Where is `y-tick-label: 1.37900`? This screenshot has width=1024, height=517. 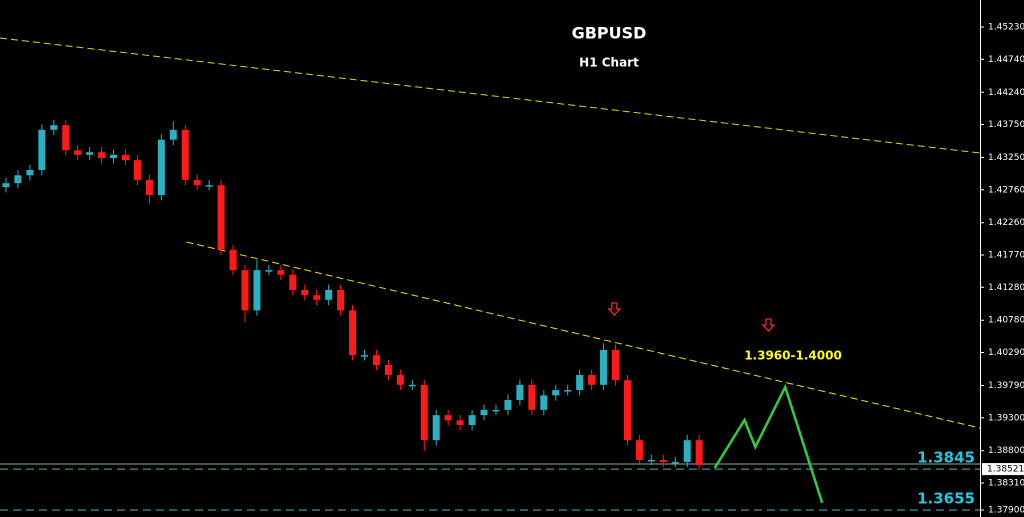 y-tick-label: 1.37900 is located at coordinates (1006, 511).